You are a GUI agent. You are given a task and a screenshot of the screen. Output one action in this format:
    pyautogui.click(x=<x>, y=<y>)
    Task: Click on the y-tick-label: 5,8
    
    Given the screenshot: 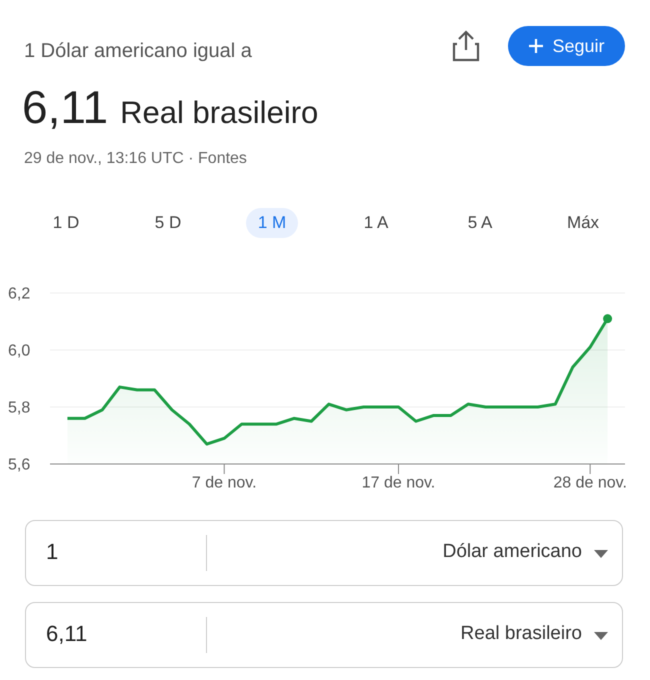 What is the action you would take?
    pyautogui.click(x=19, y=408)
    